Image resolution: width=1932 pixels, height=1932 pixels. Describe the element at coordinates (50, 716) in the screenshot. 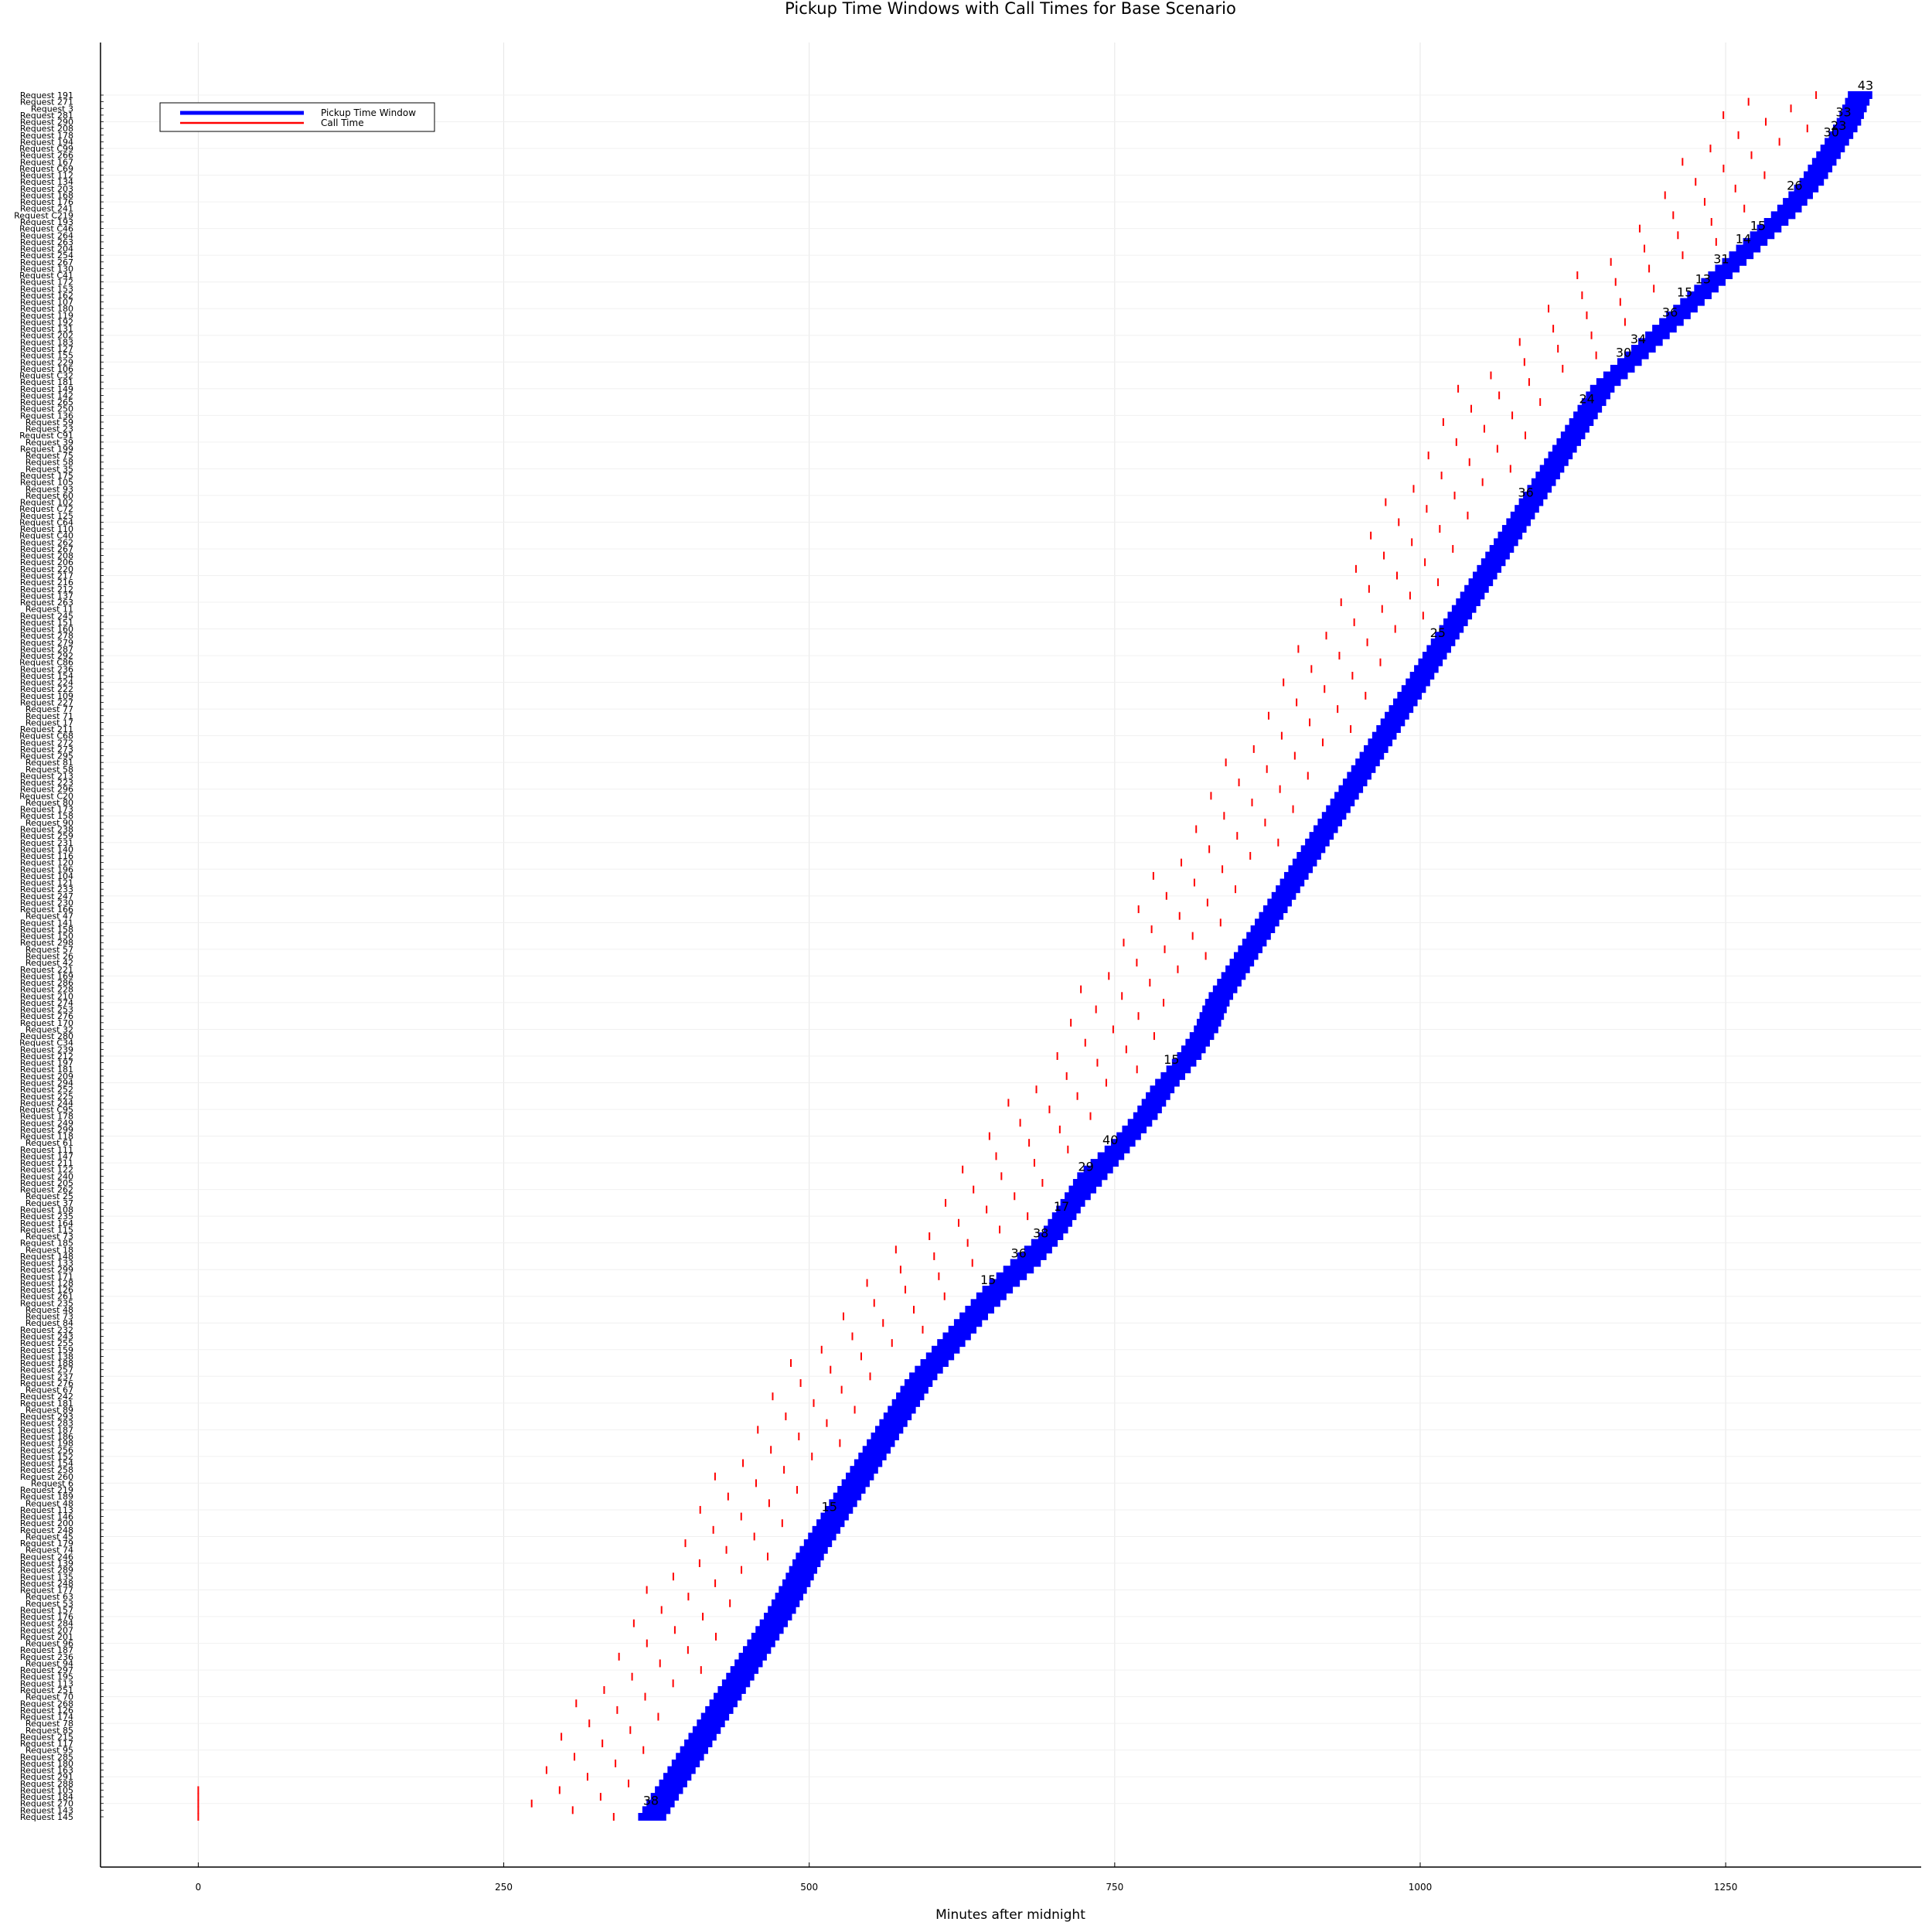

I see `y-tick-label: Request 71` at that location.